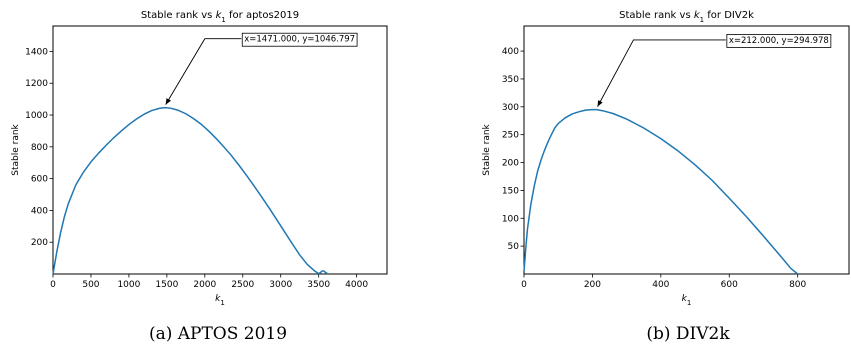  I want to click on y-tick-label: 300, so click(510, 108).